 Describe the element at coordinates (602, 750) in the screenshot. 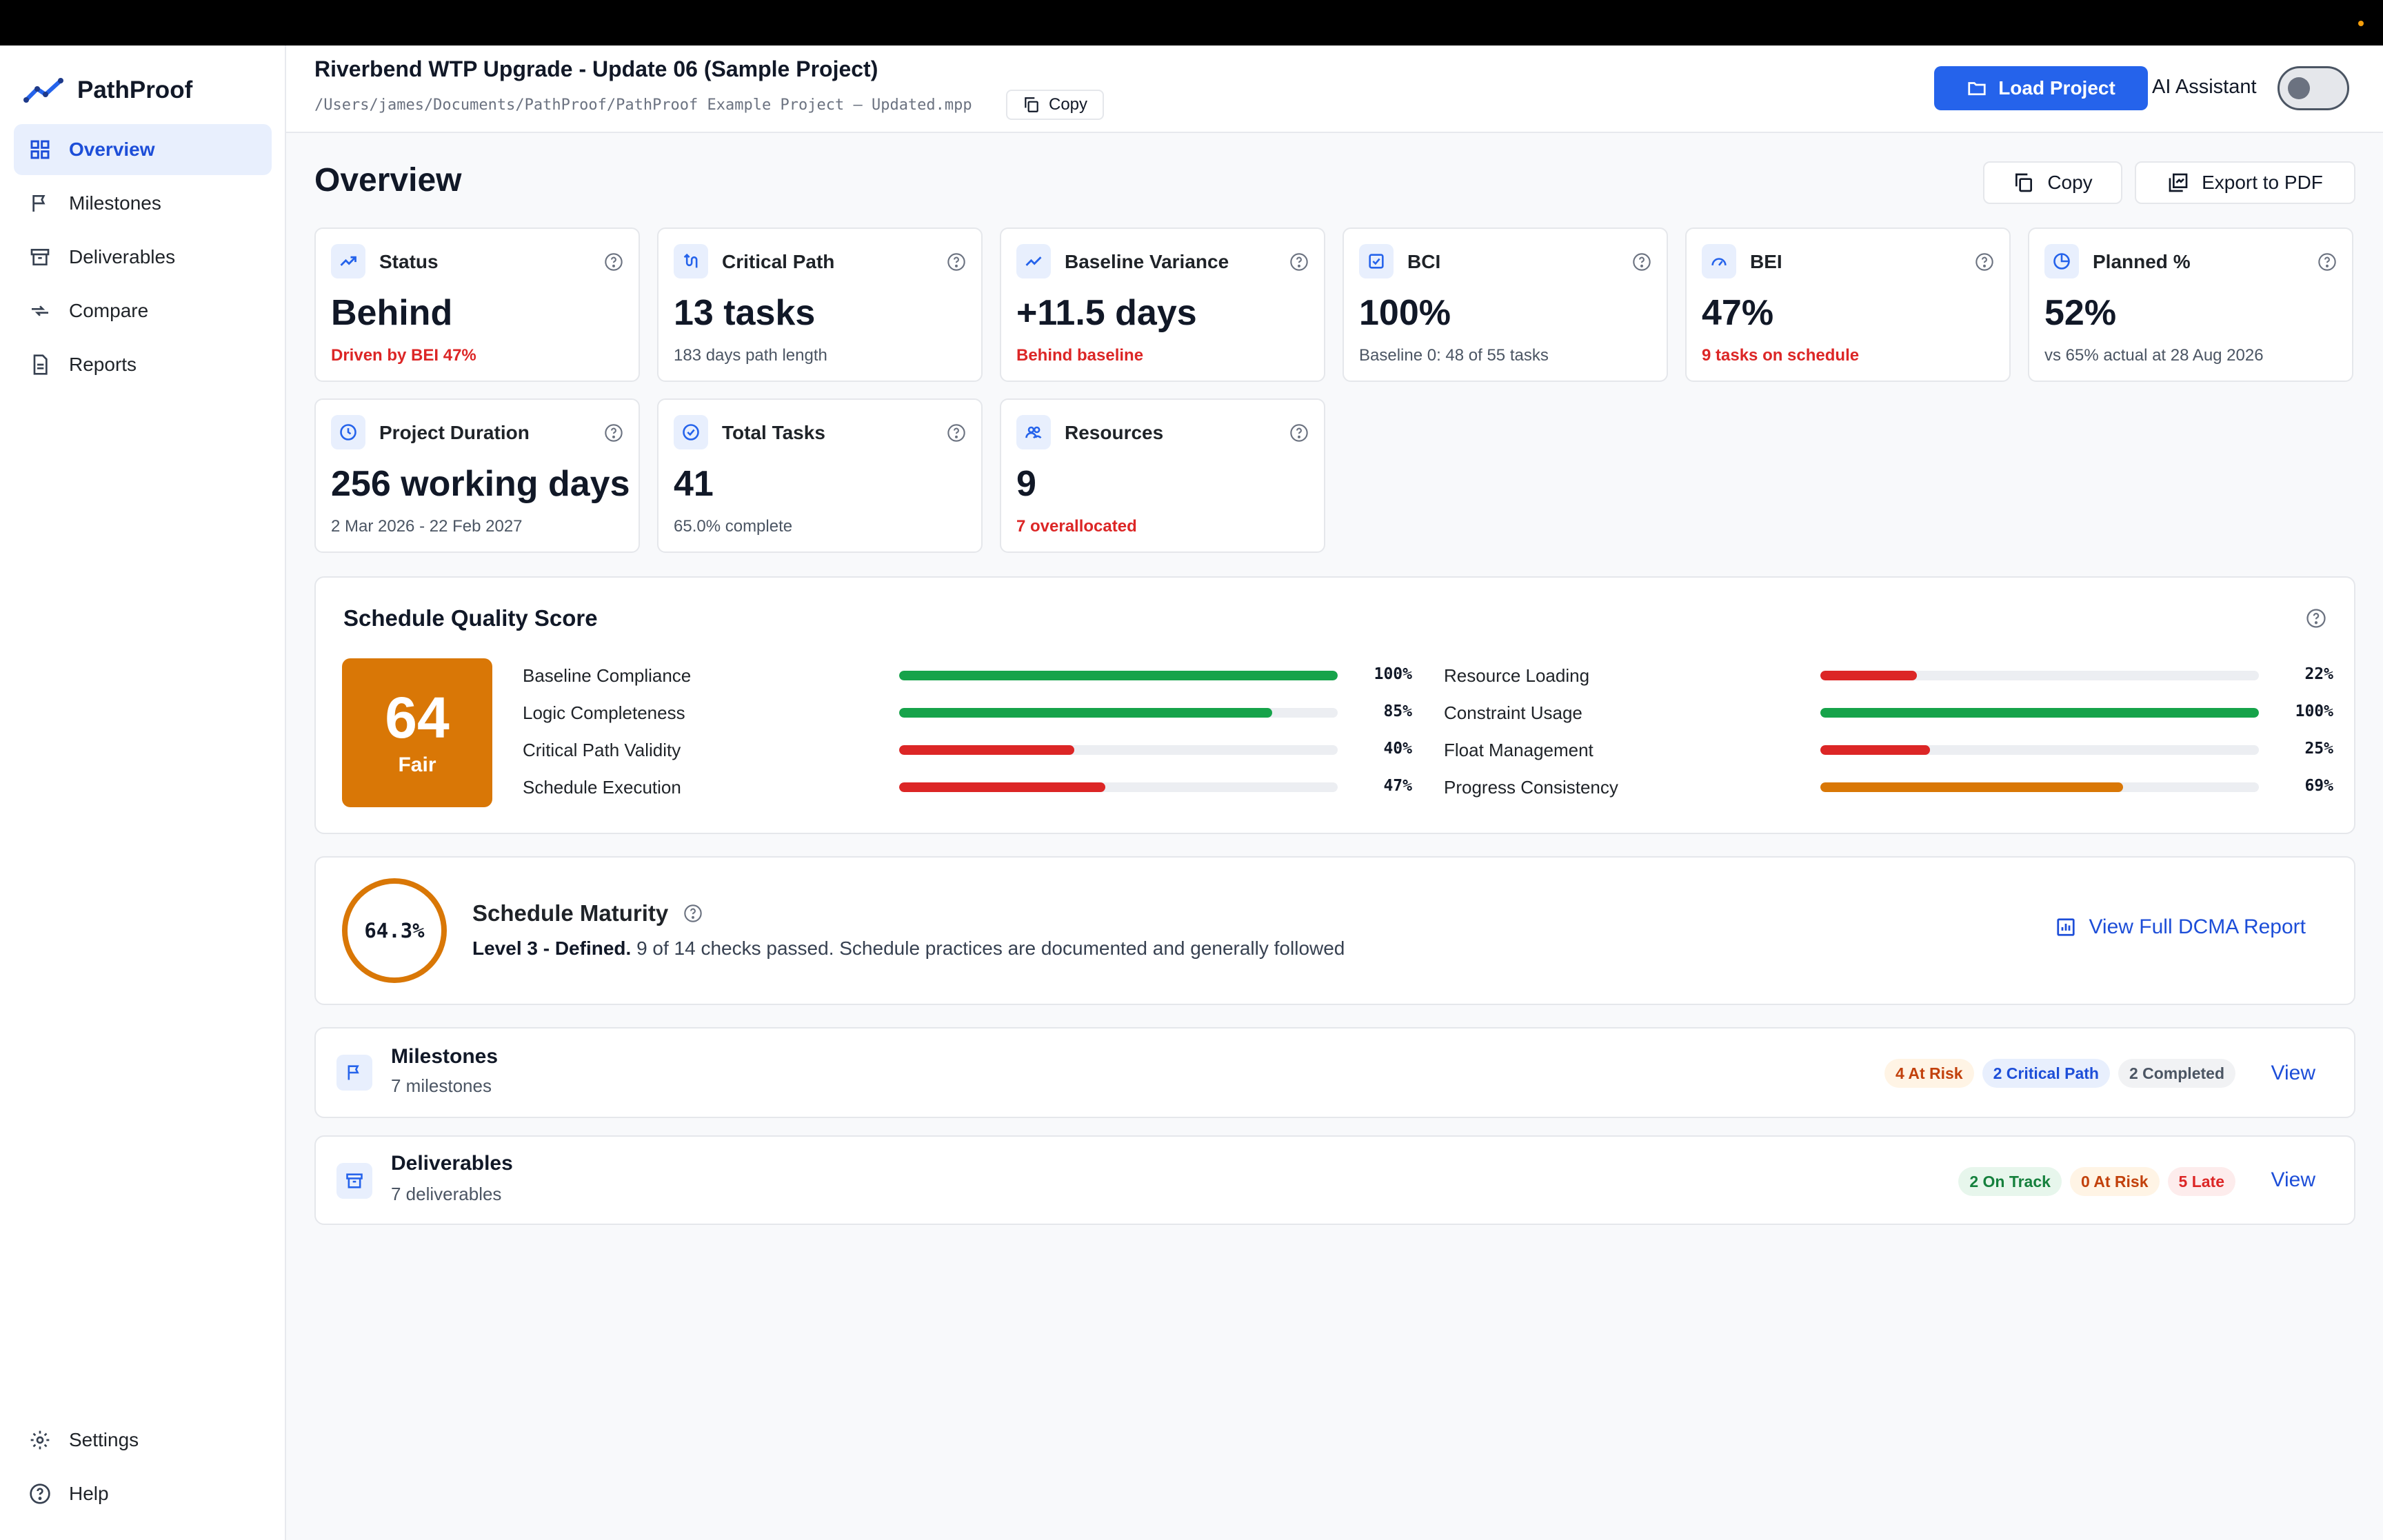

I see `metric-name: Critical Path Validity` at that location.